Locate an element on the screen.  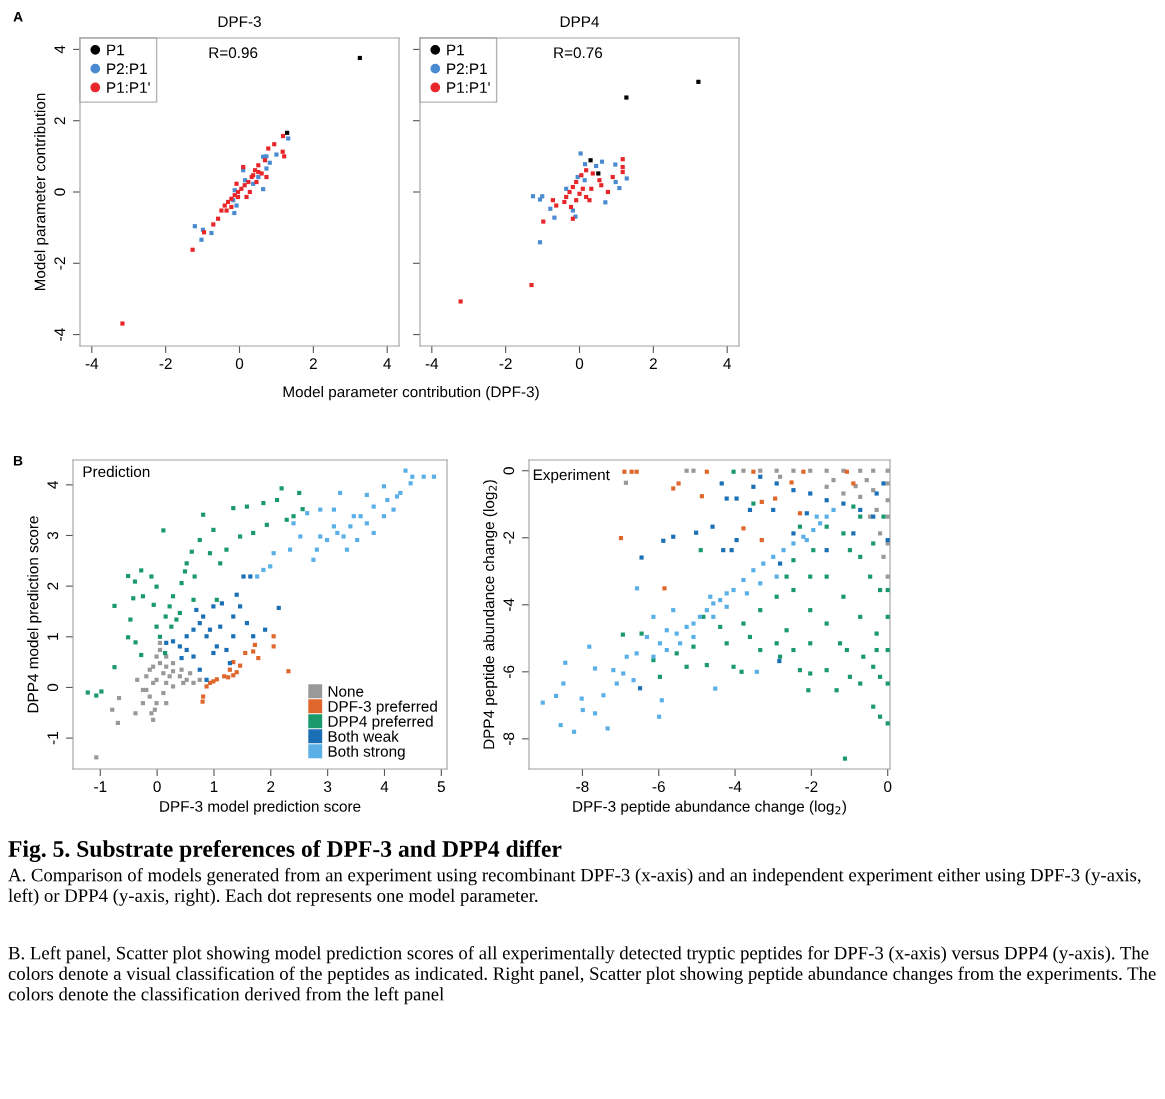
x-tick-label: -6 is located at coordinates (658, 787).